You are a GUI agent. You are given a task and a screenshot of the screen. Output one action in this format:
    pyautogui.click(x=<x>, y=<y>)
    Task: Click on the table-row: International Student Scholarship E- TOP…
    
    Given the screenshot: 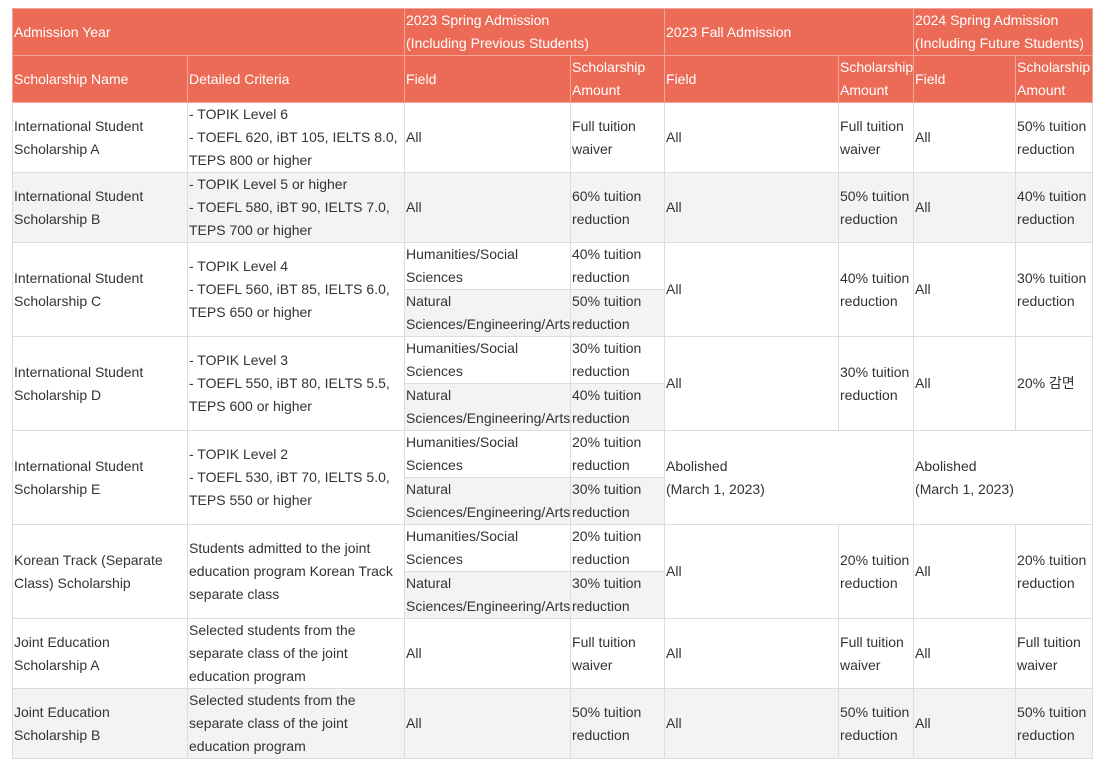 What is the action you would take?
    pyautogui.click(x=553, y=477)
    